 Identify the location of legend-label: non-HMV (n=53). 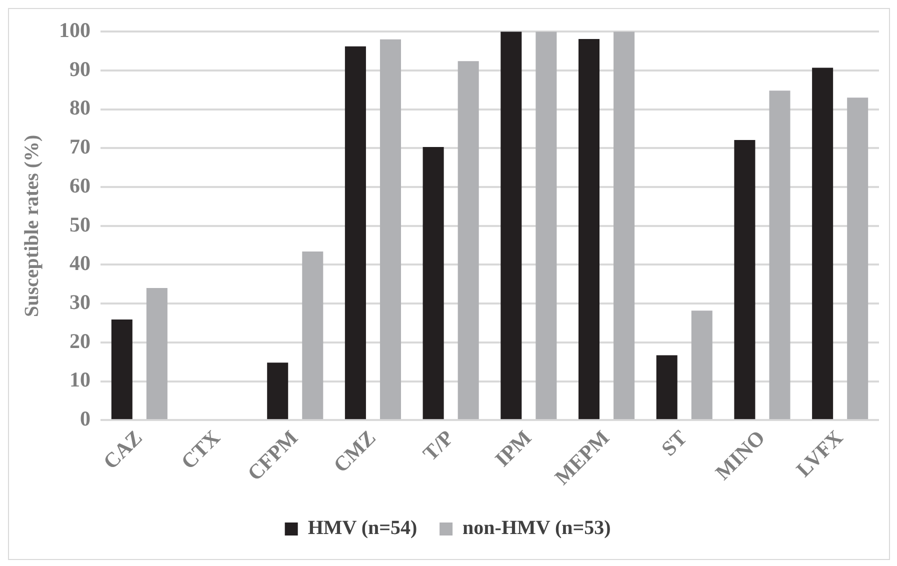
(536, 528).